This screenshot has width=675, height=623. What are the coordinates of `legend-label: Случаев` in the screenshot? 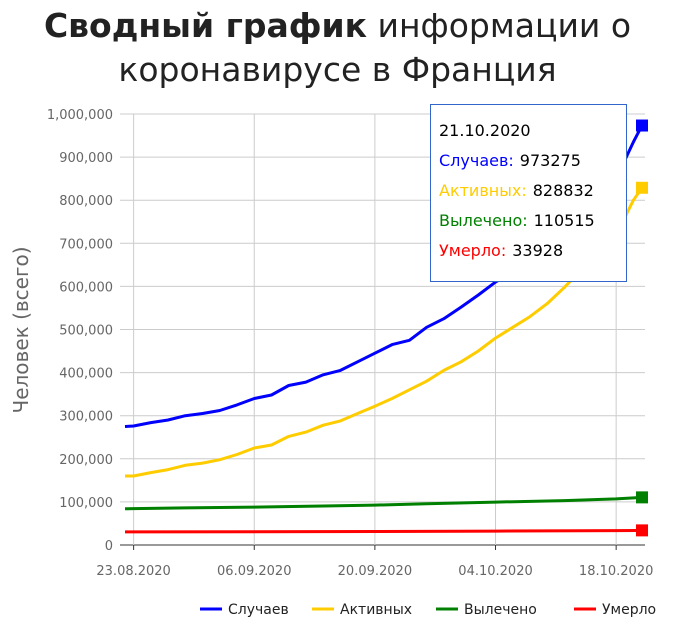 It's located at (258, 610).